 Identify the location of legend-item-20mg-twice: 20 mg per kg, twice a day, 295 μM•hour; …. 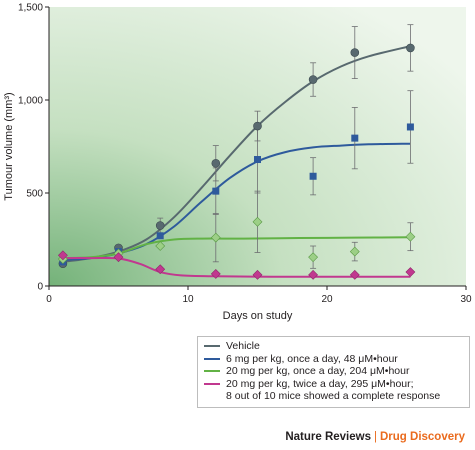
(336, 390).